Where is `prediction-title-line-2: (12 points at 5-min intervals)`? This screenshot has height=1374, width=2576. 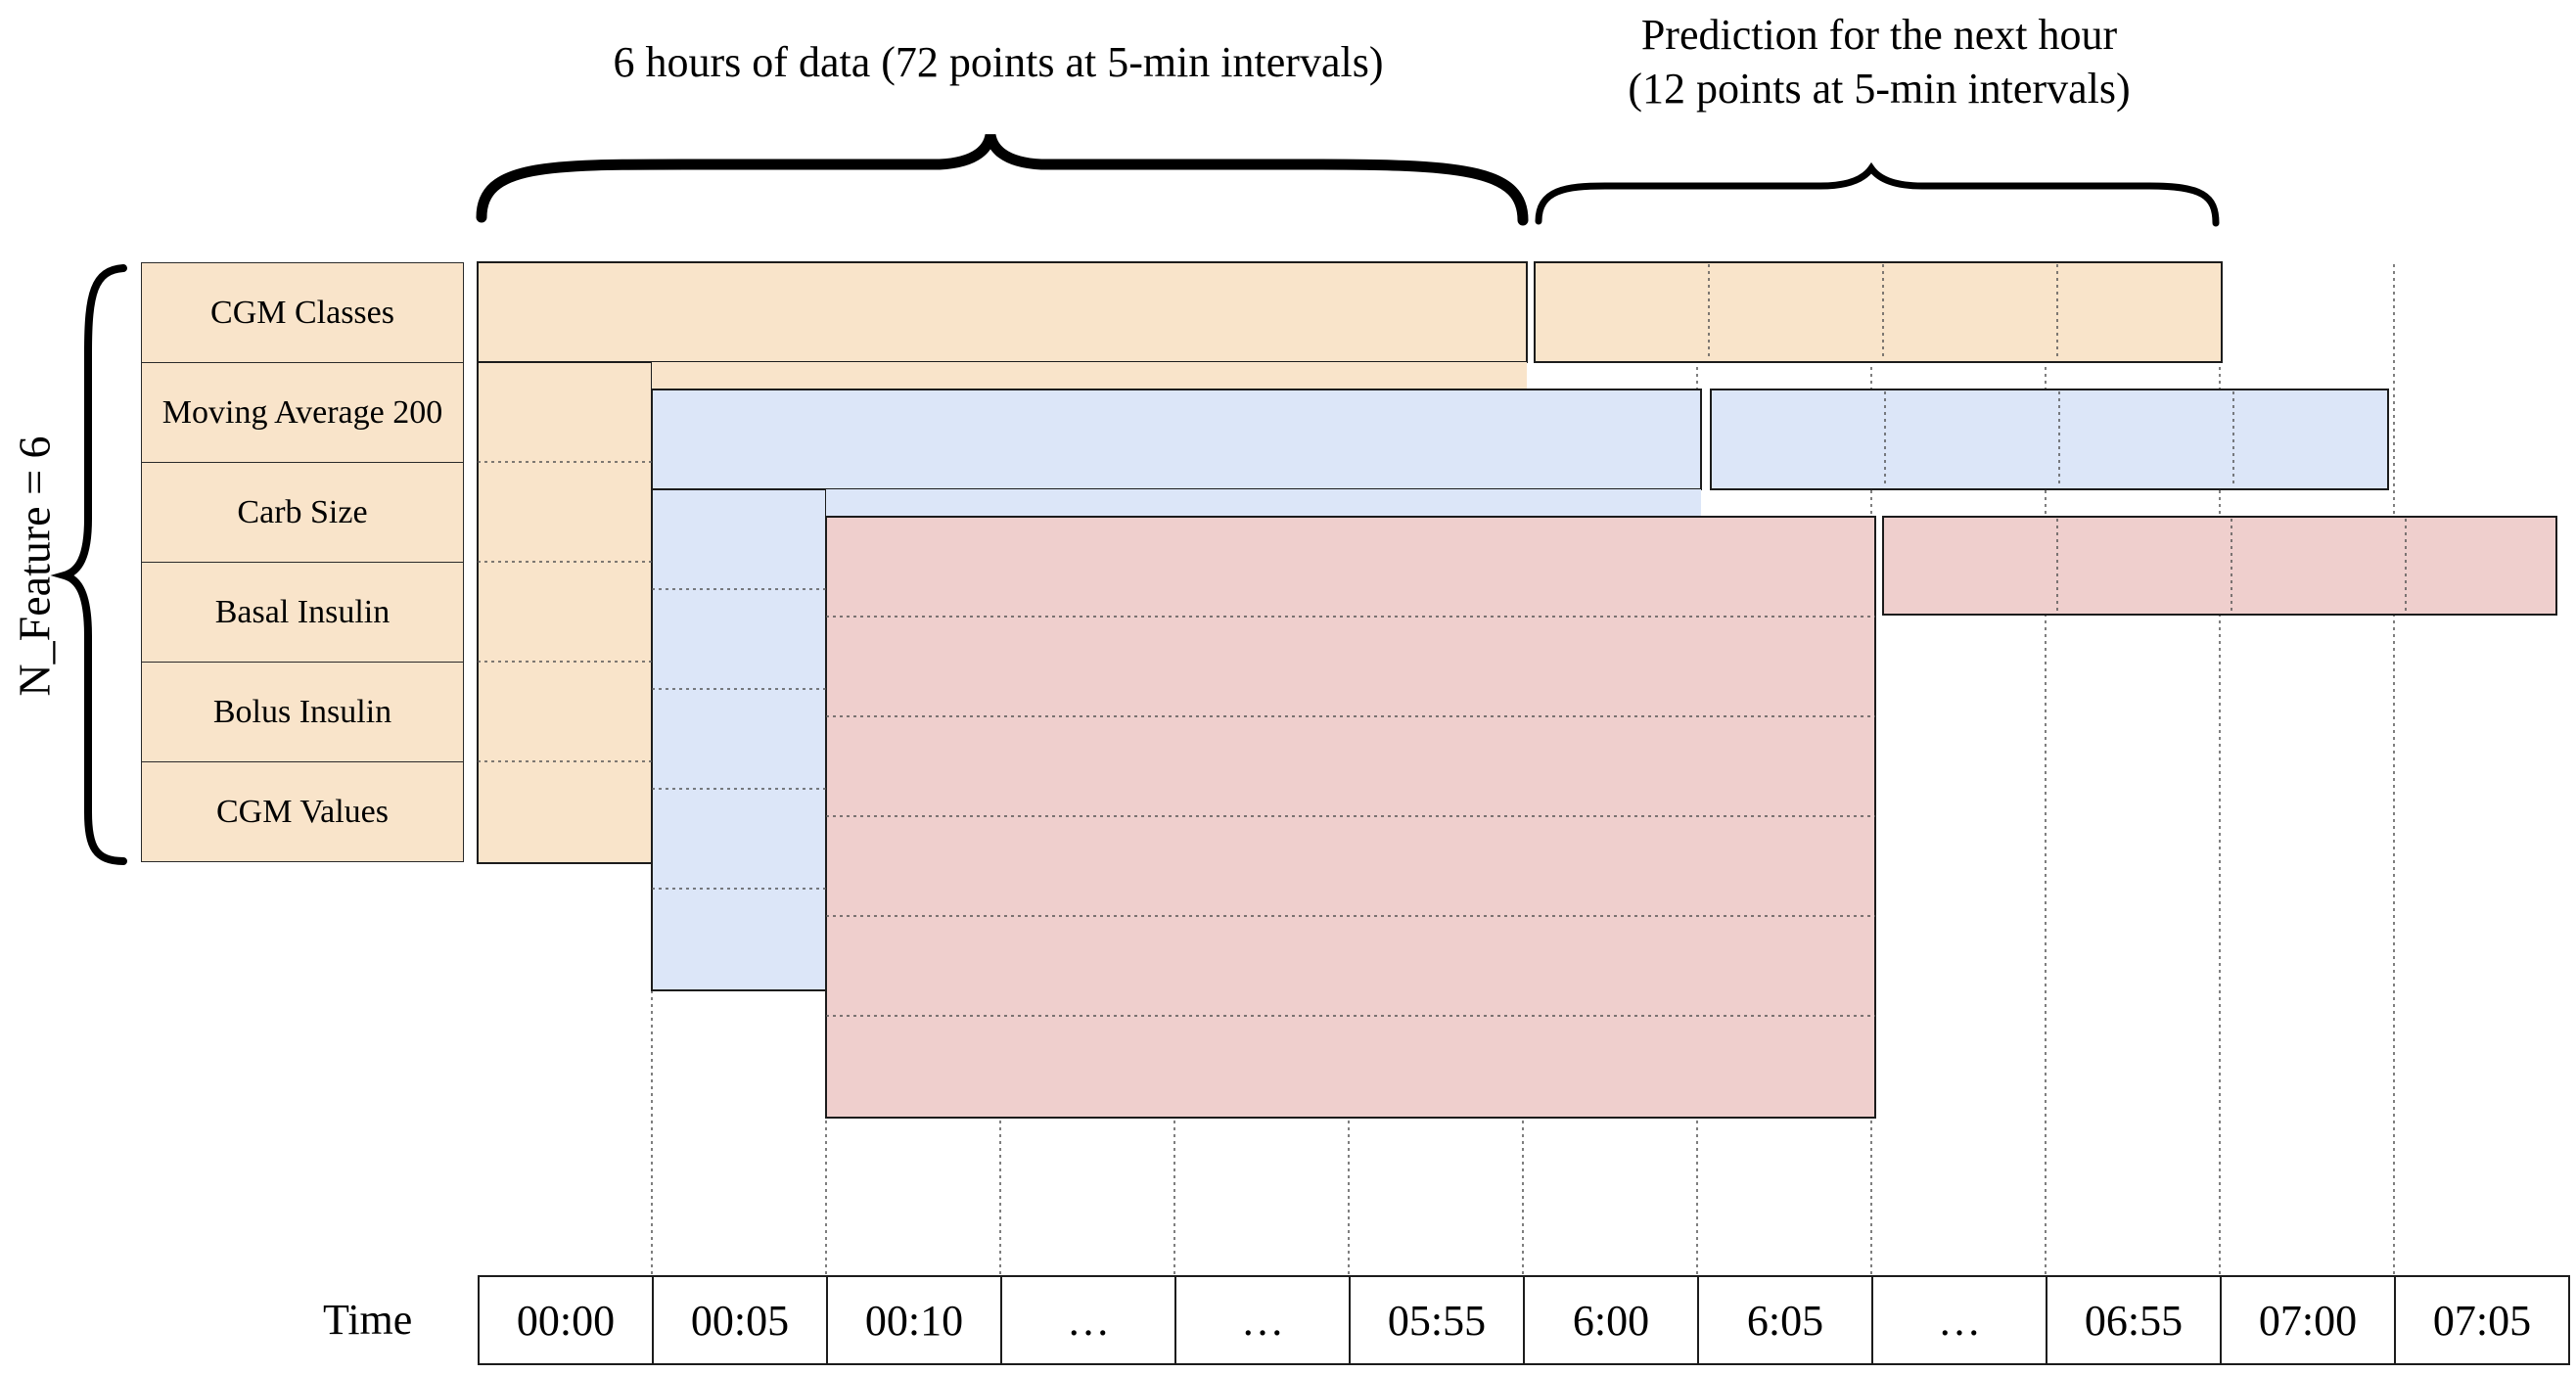 prediction-title-line-2: (12 points at 5-min intervals) is located at coordinates (1879, 89).